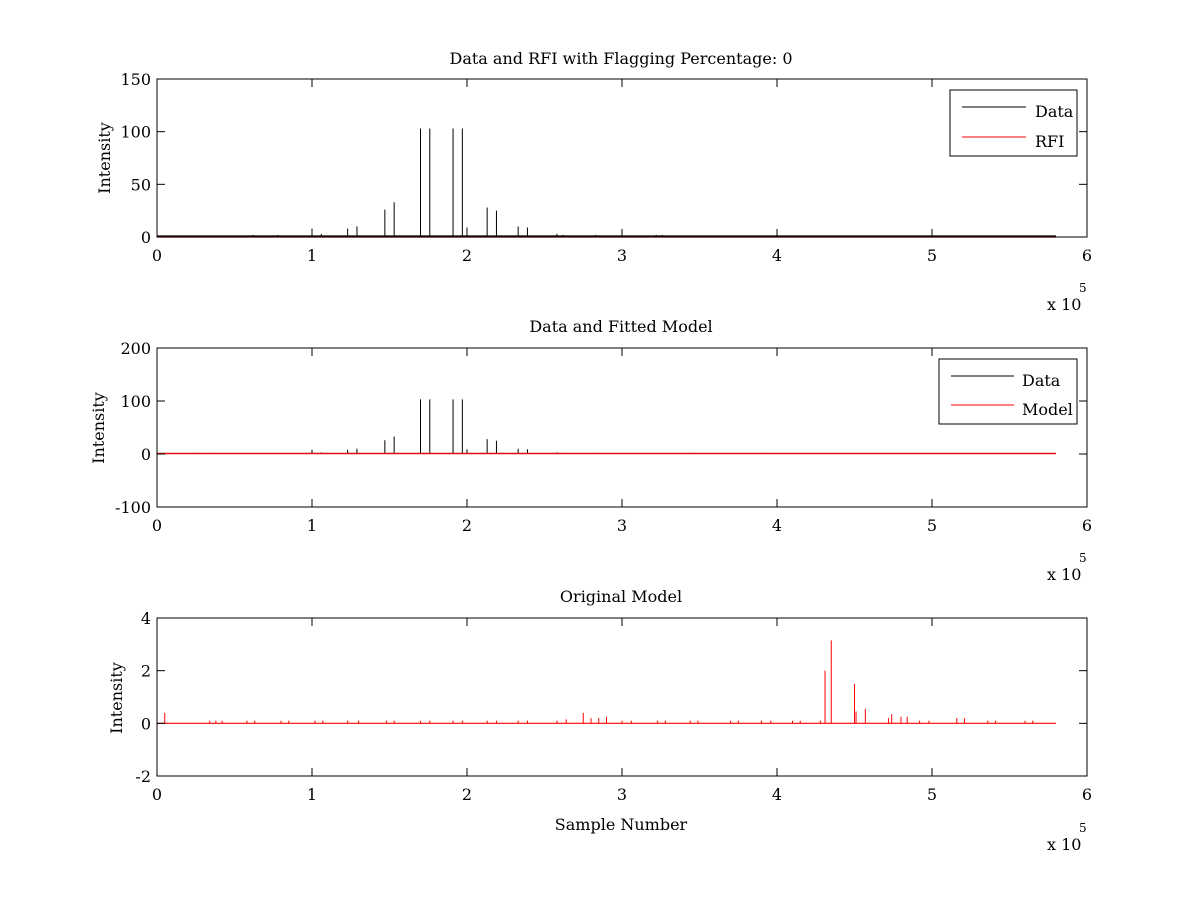 The image size is (1200, 900). I want to click on panel-1-xtick-label: 2, so click(467, 255).